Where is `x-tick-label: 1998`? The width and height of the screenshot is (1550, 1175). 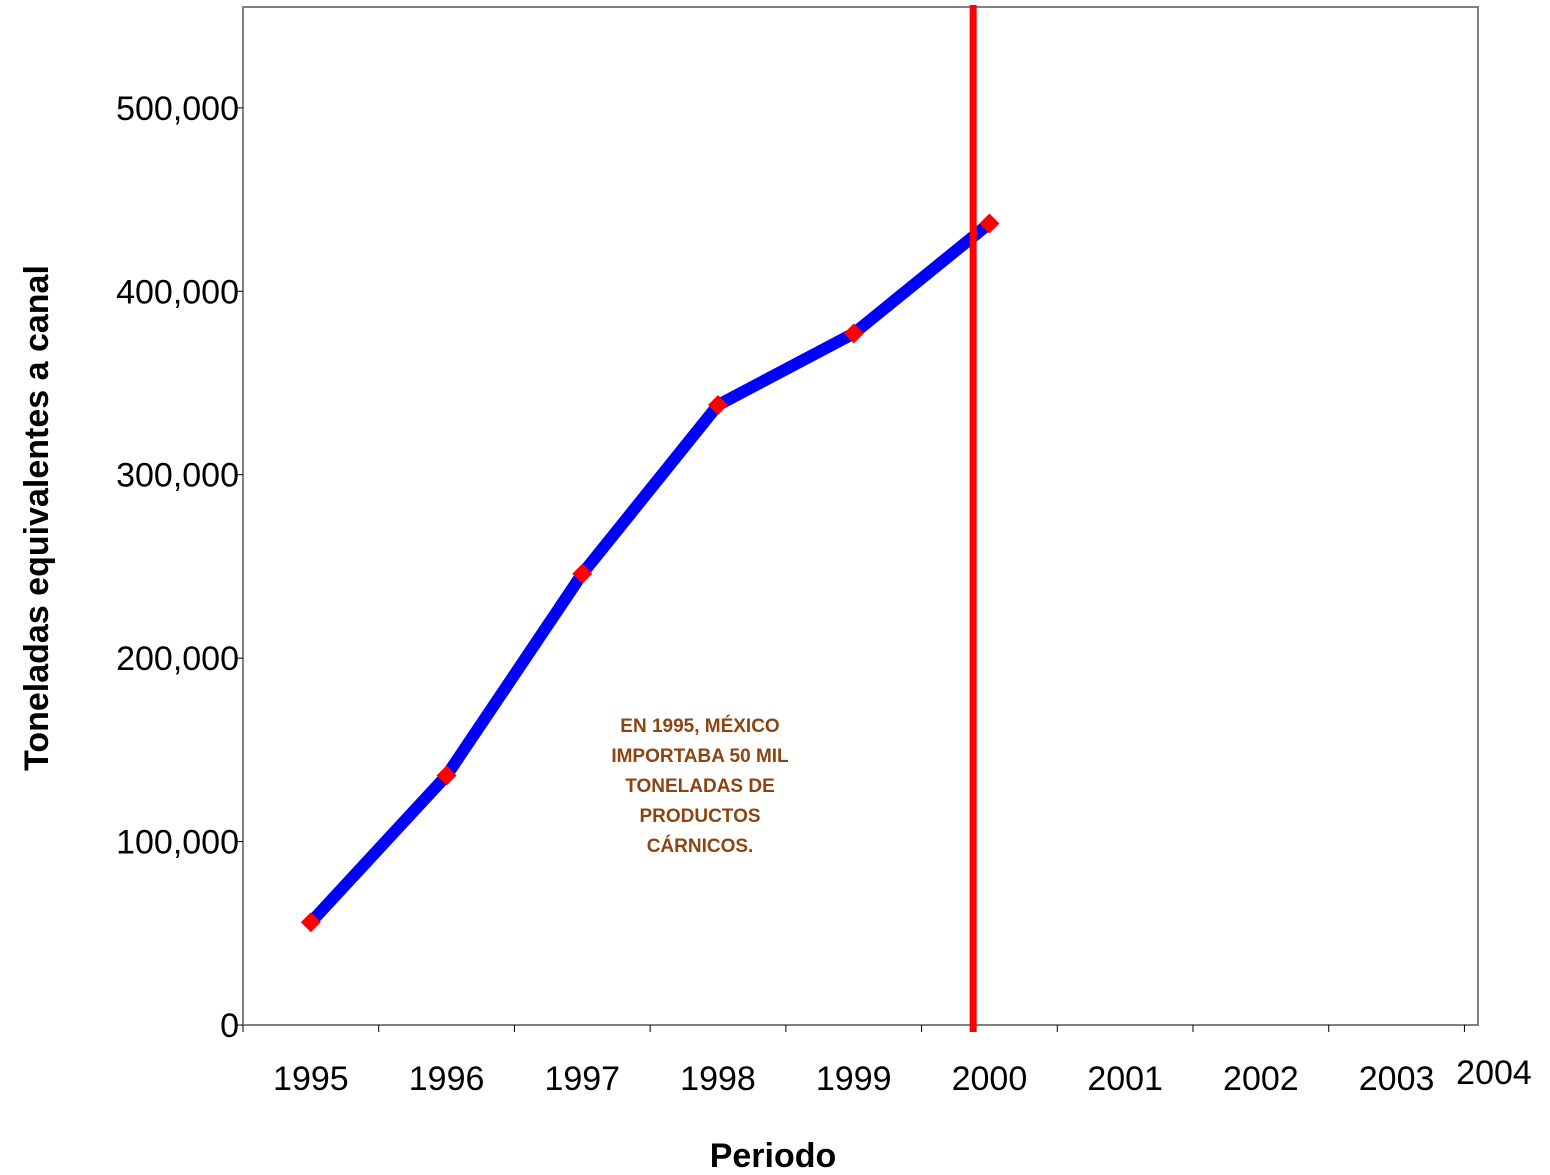 x-tick-label: 1998 is located at coordinates (718, 1079).